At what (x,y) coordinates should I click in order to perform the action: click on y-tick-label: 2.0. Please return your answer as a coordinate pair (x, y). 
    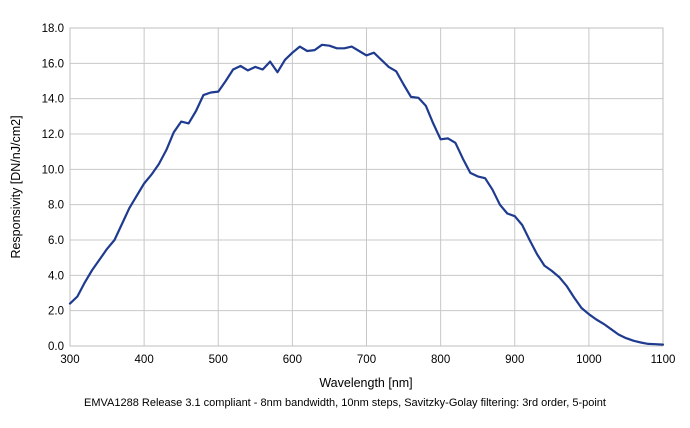
    Looking at the image, I should click on (56, 312).